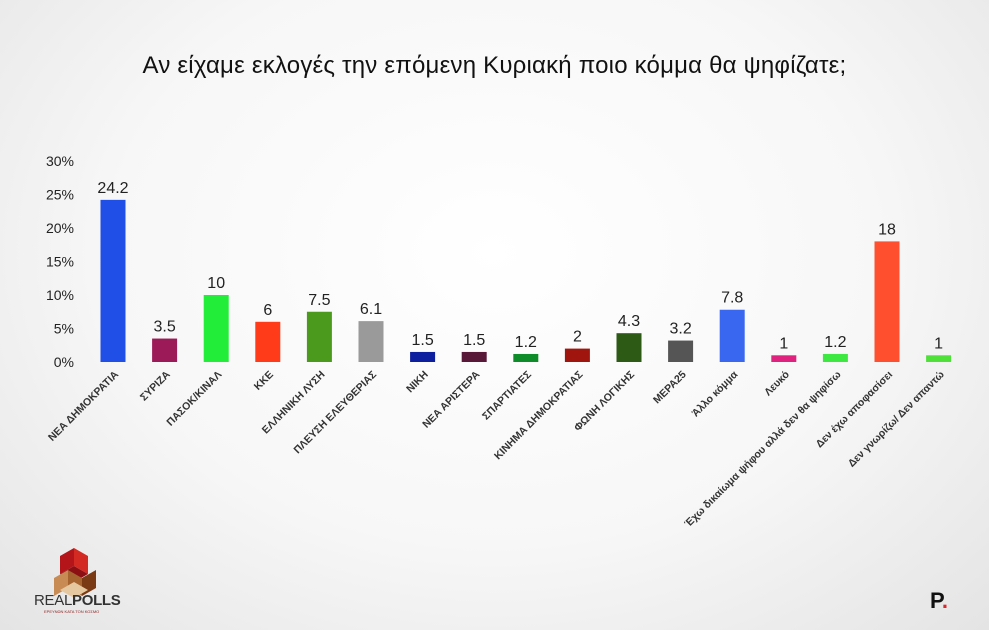  I want to click on realpolls-logo-icon, so click(75, 573).